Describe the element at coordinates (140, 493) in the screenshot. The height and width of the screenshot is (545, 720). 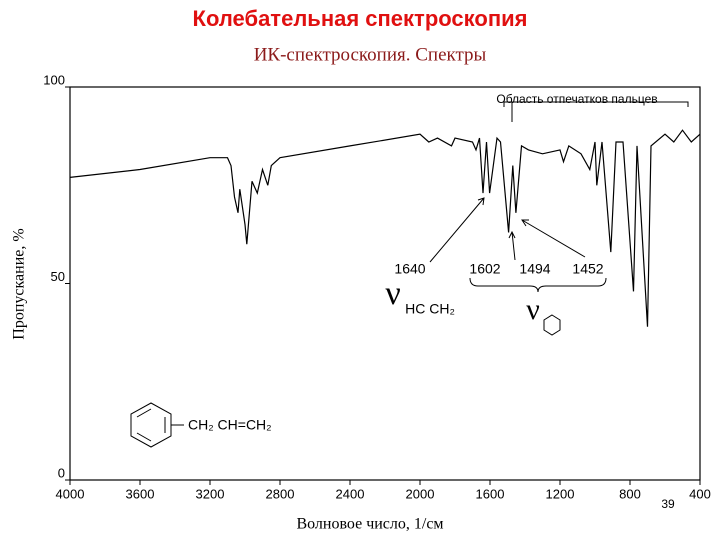
I see `x-tick-label: 3600` at that location.